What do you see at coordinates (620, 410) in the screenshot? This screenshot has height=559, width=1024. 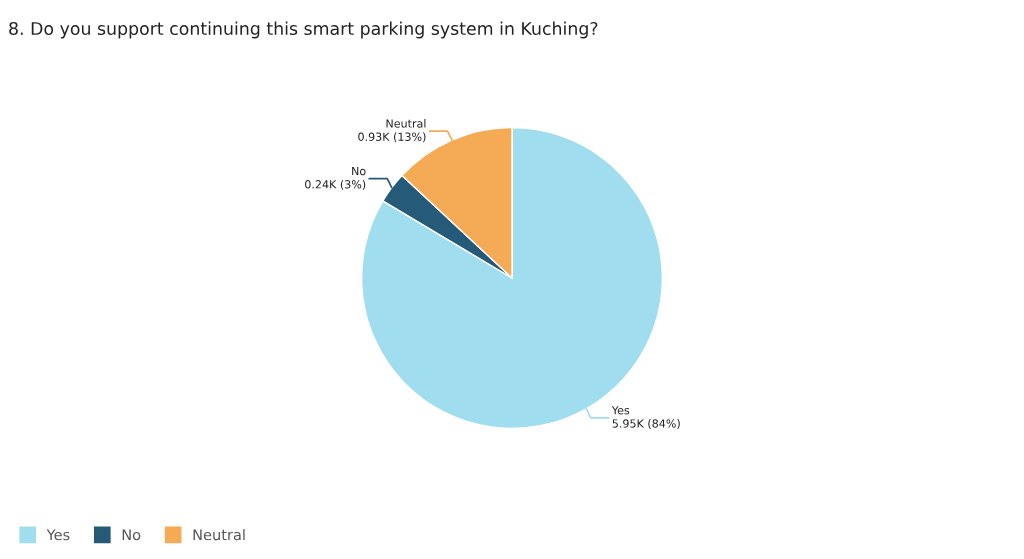 I see `slice-label: Yes` at bounding box center [620, 410].